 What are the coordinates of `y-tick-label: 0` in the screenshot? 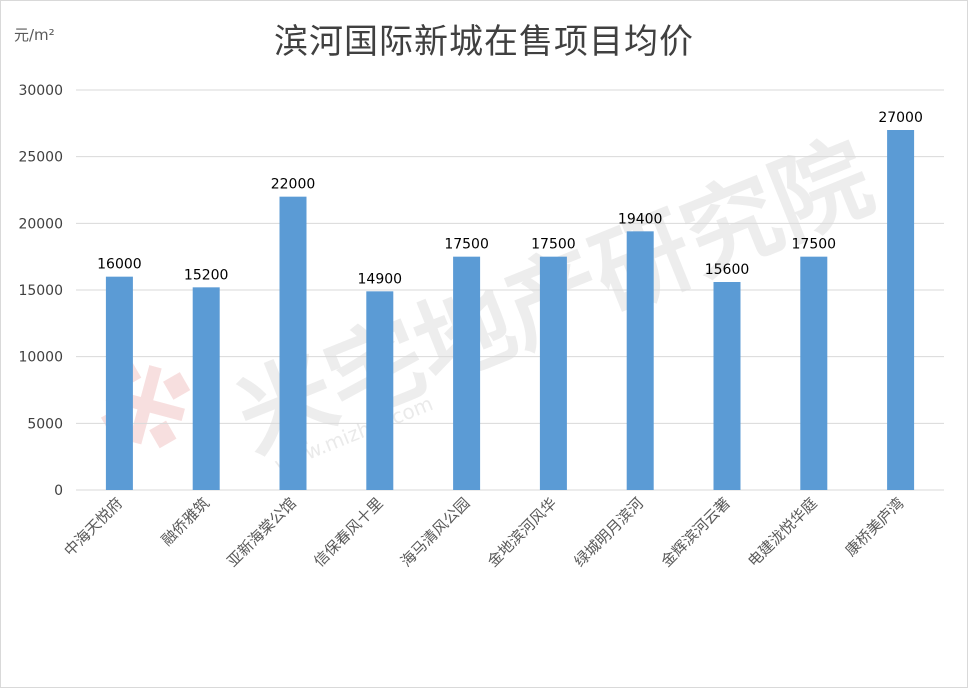 It's located at (58, 491).